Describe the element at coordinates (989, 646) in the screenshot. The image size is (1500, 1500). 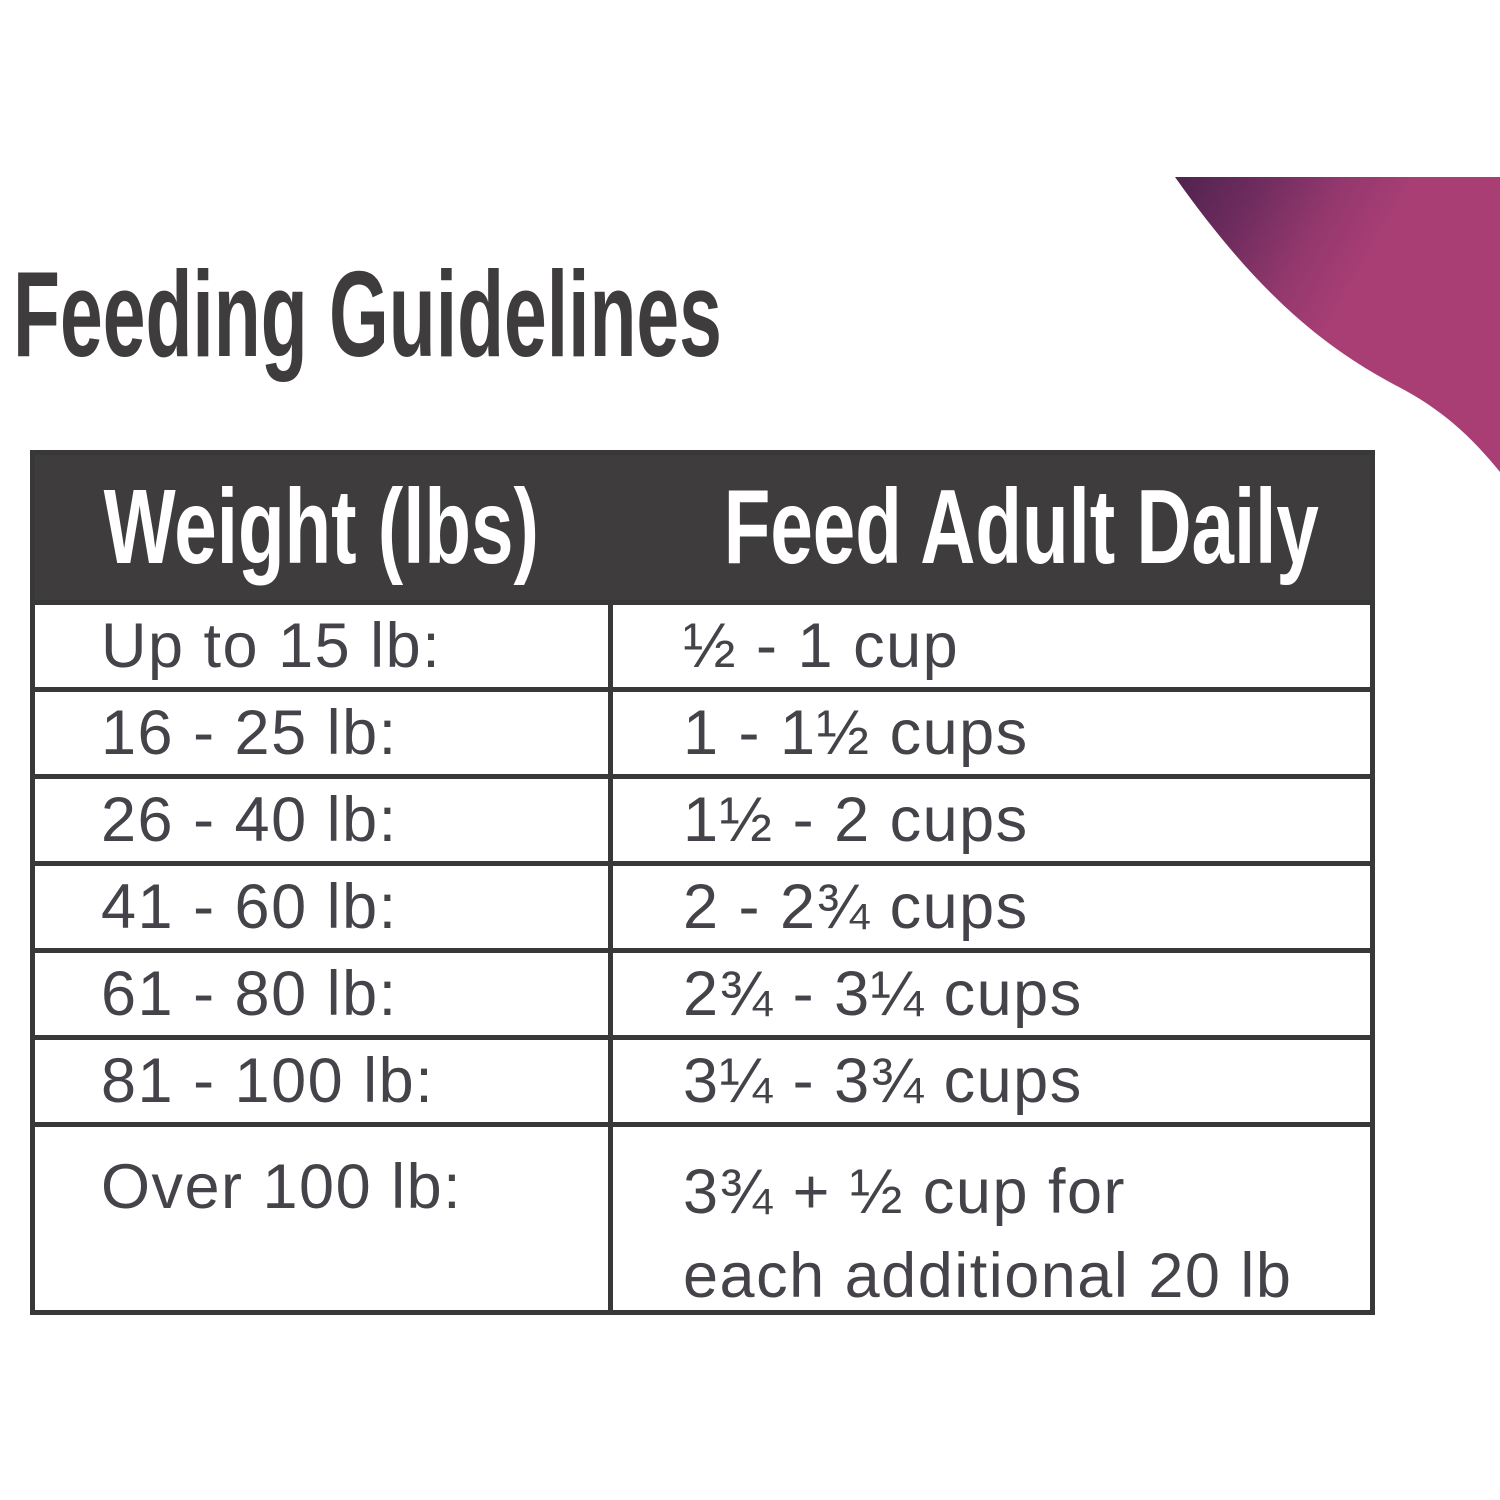
I see `feed-cell: ½ - 1 cup` at that location.